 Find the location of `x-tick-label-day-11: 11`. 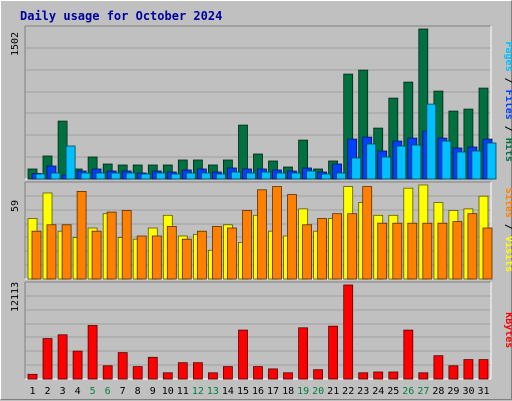

x-tick-label-day-11: 11 is located at coordinates (183, 391).